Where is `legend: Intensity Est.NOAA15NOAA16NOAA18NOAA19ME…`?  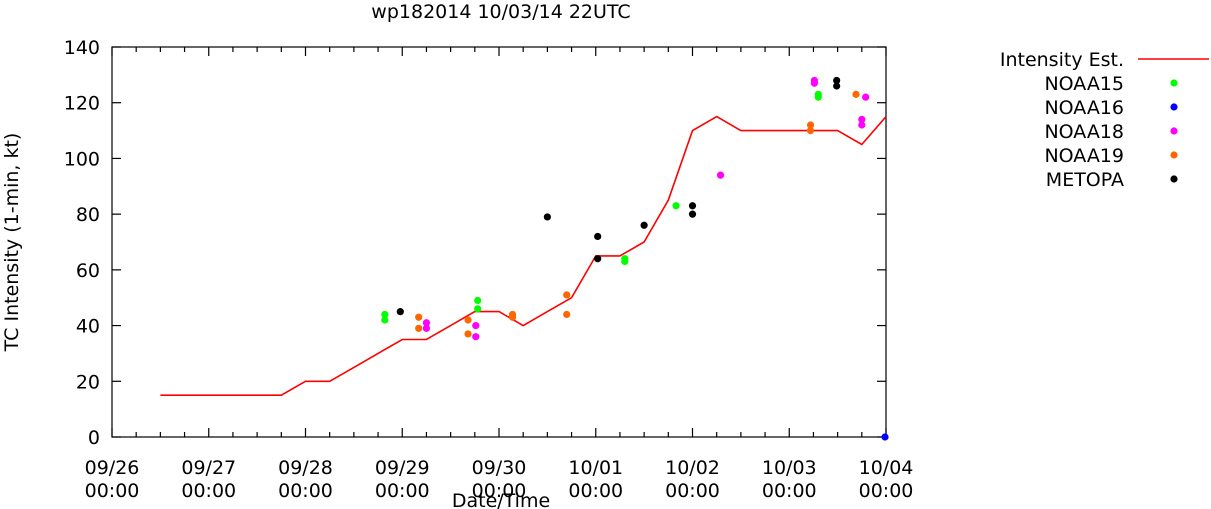 legend: Intensity Est.NOAA15NOAA16NOAA18NOAA19ME… is located at coordinates (1104, 120).